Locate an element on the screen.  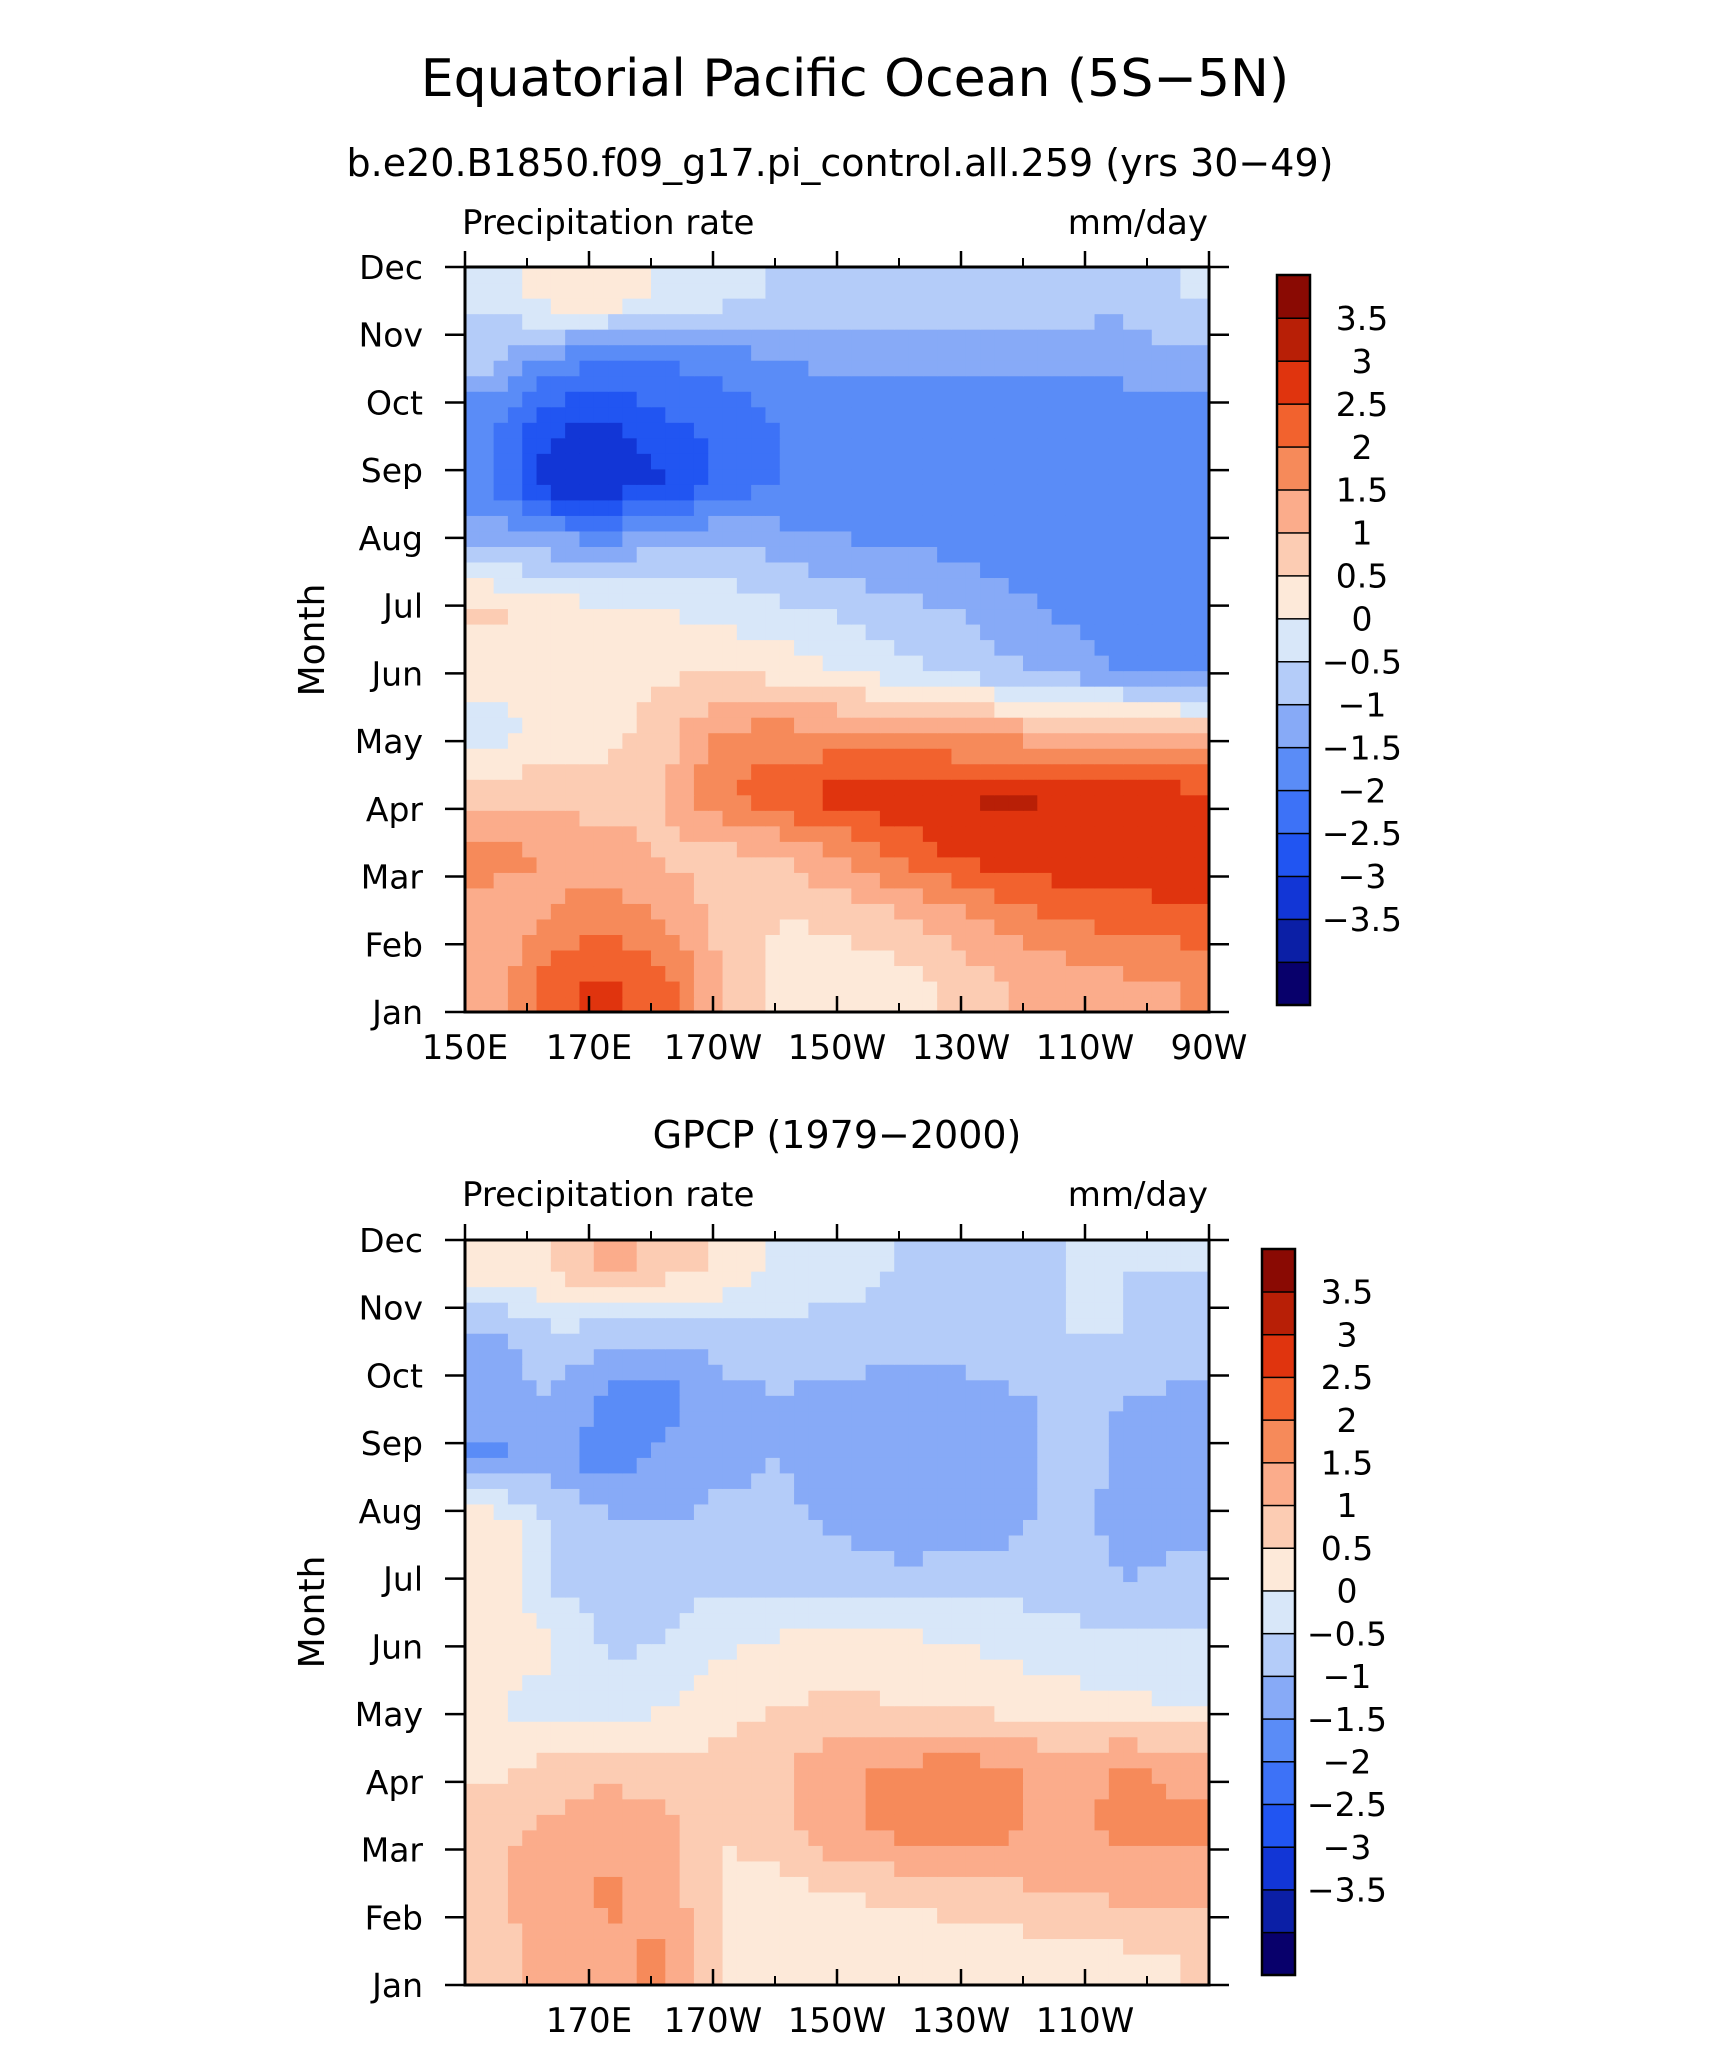
colorbar-label: 0.5 is located at coordinates (1362, 576).